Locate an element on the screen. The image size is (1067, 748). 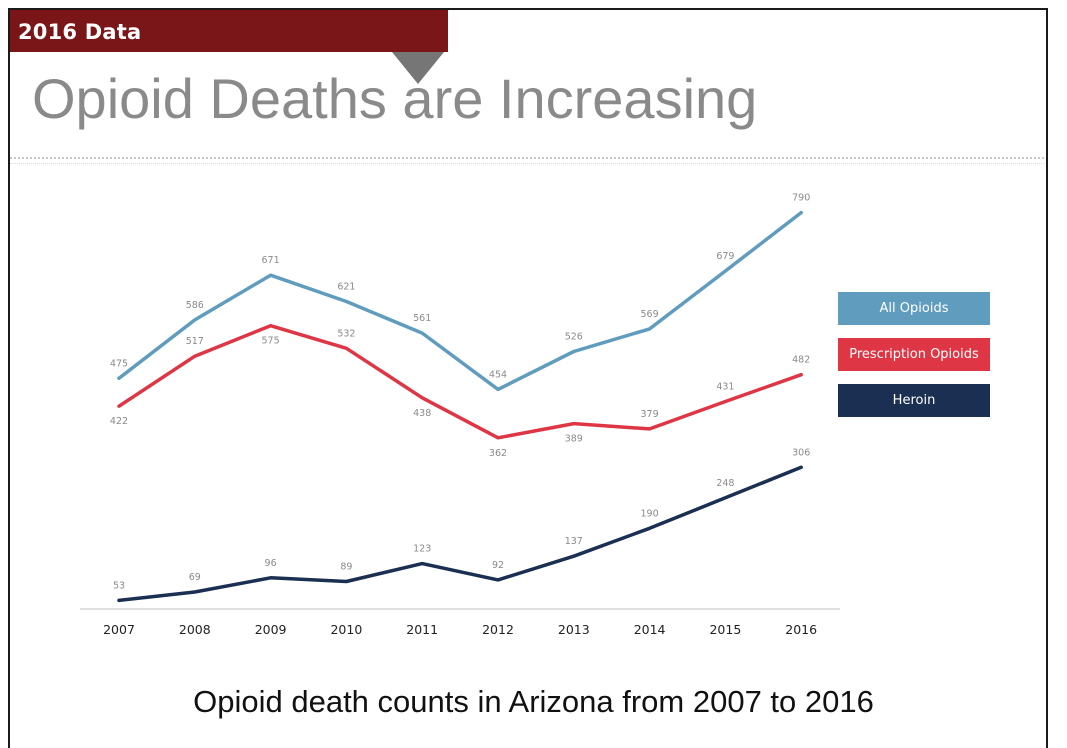
x-tick-label: 2015 is located at coordinates (725, 629).